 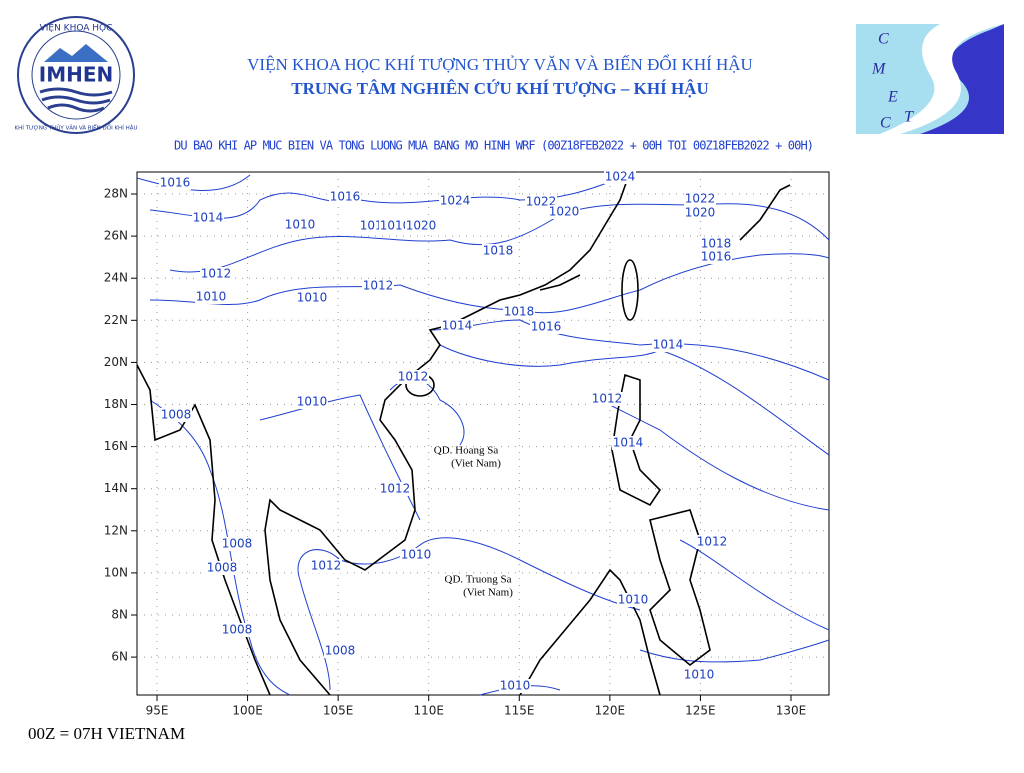 What do you see at coordinates (75, 128) in the screenshot?
I see `logo-text: KHÍ TƯỢNG THỦY VĂN VÀ BIẾN ĐỔI KHÍ HẬU` at bounding box center [75, 128].